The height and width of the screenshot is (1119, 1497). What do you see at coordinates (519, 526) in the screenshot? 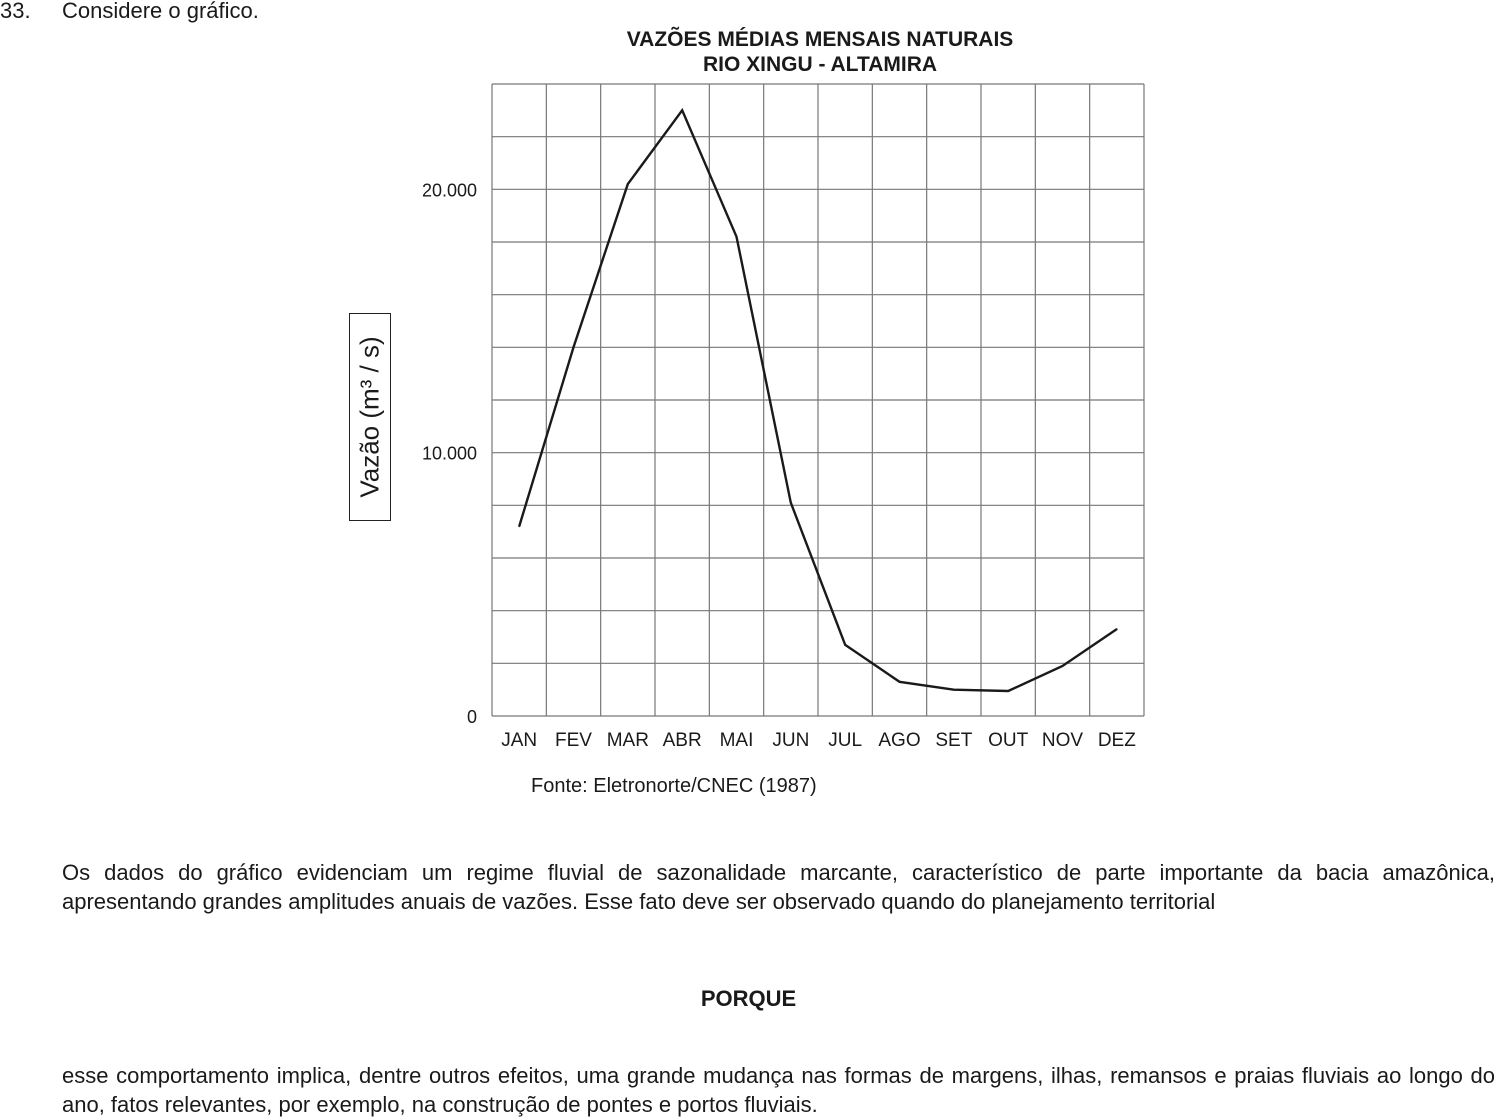
I see `data-point-jan` at bounding box center [519, 526].